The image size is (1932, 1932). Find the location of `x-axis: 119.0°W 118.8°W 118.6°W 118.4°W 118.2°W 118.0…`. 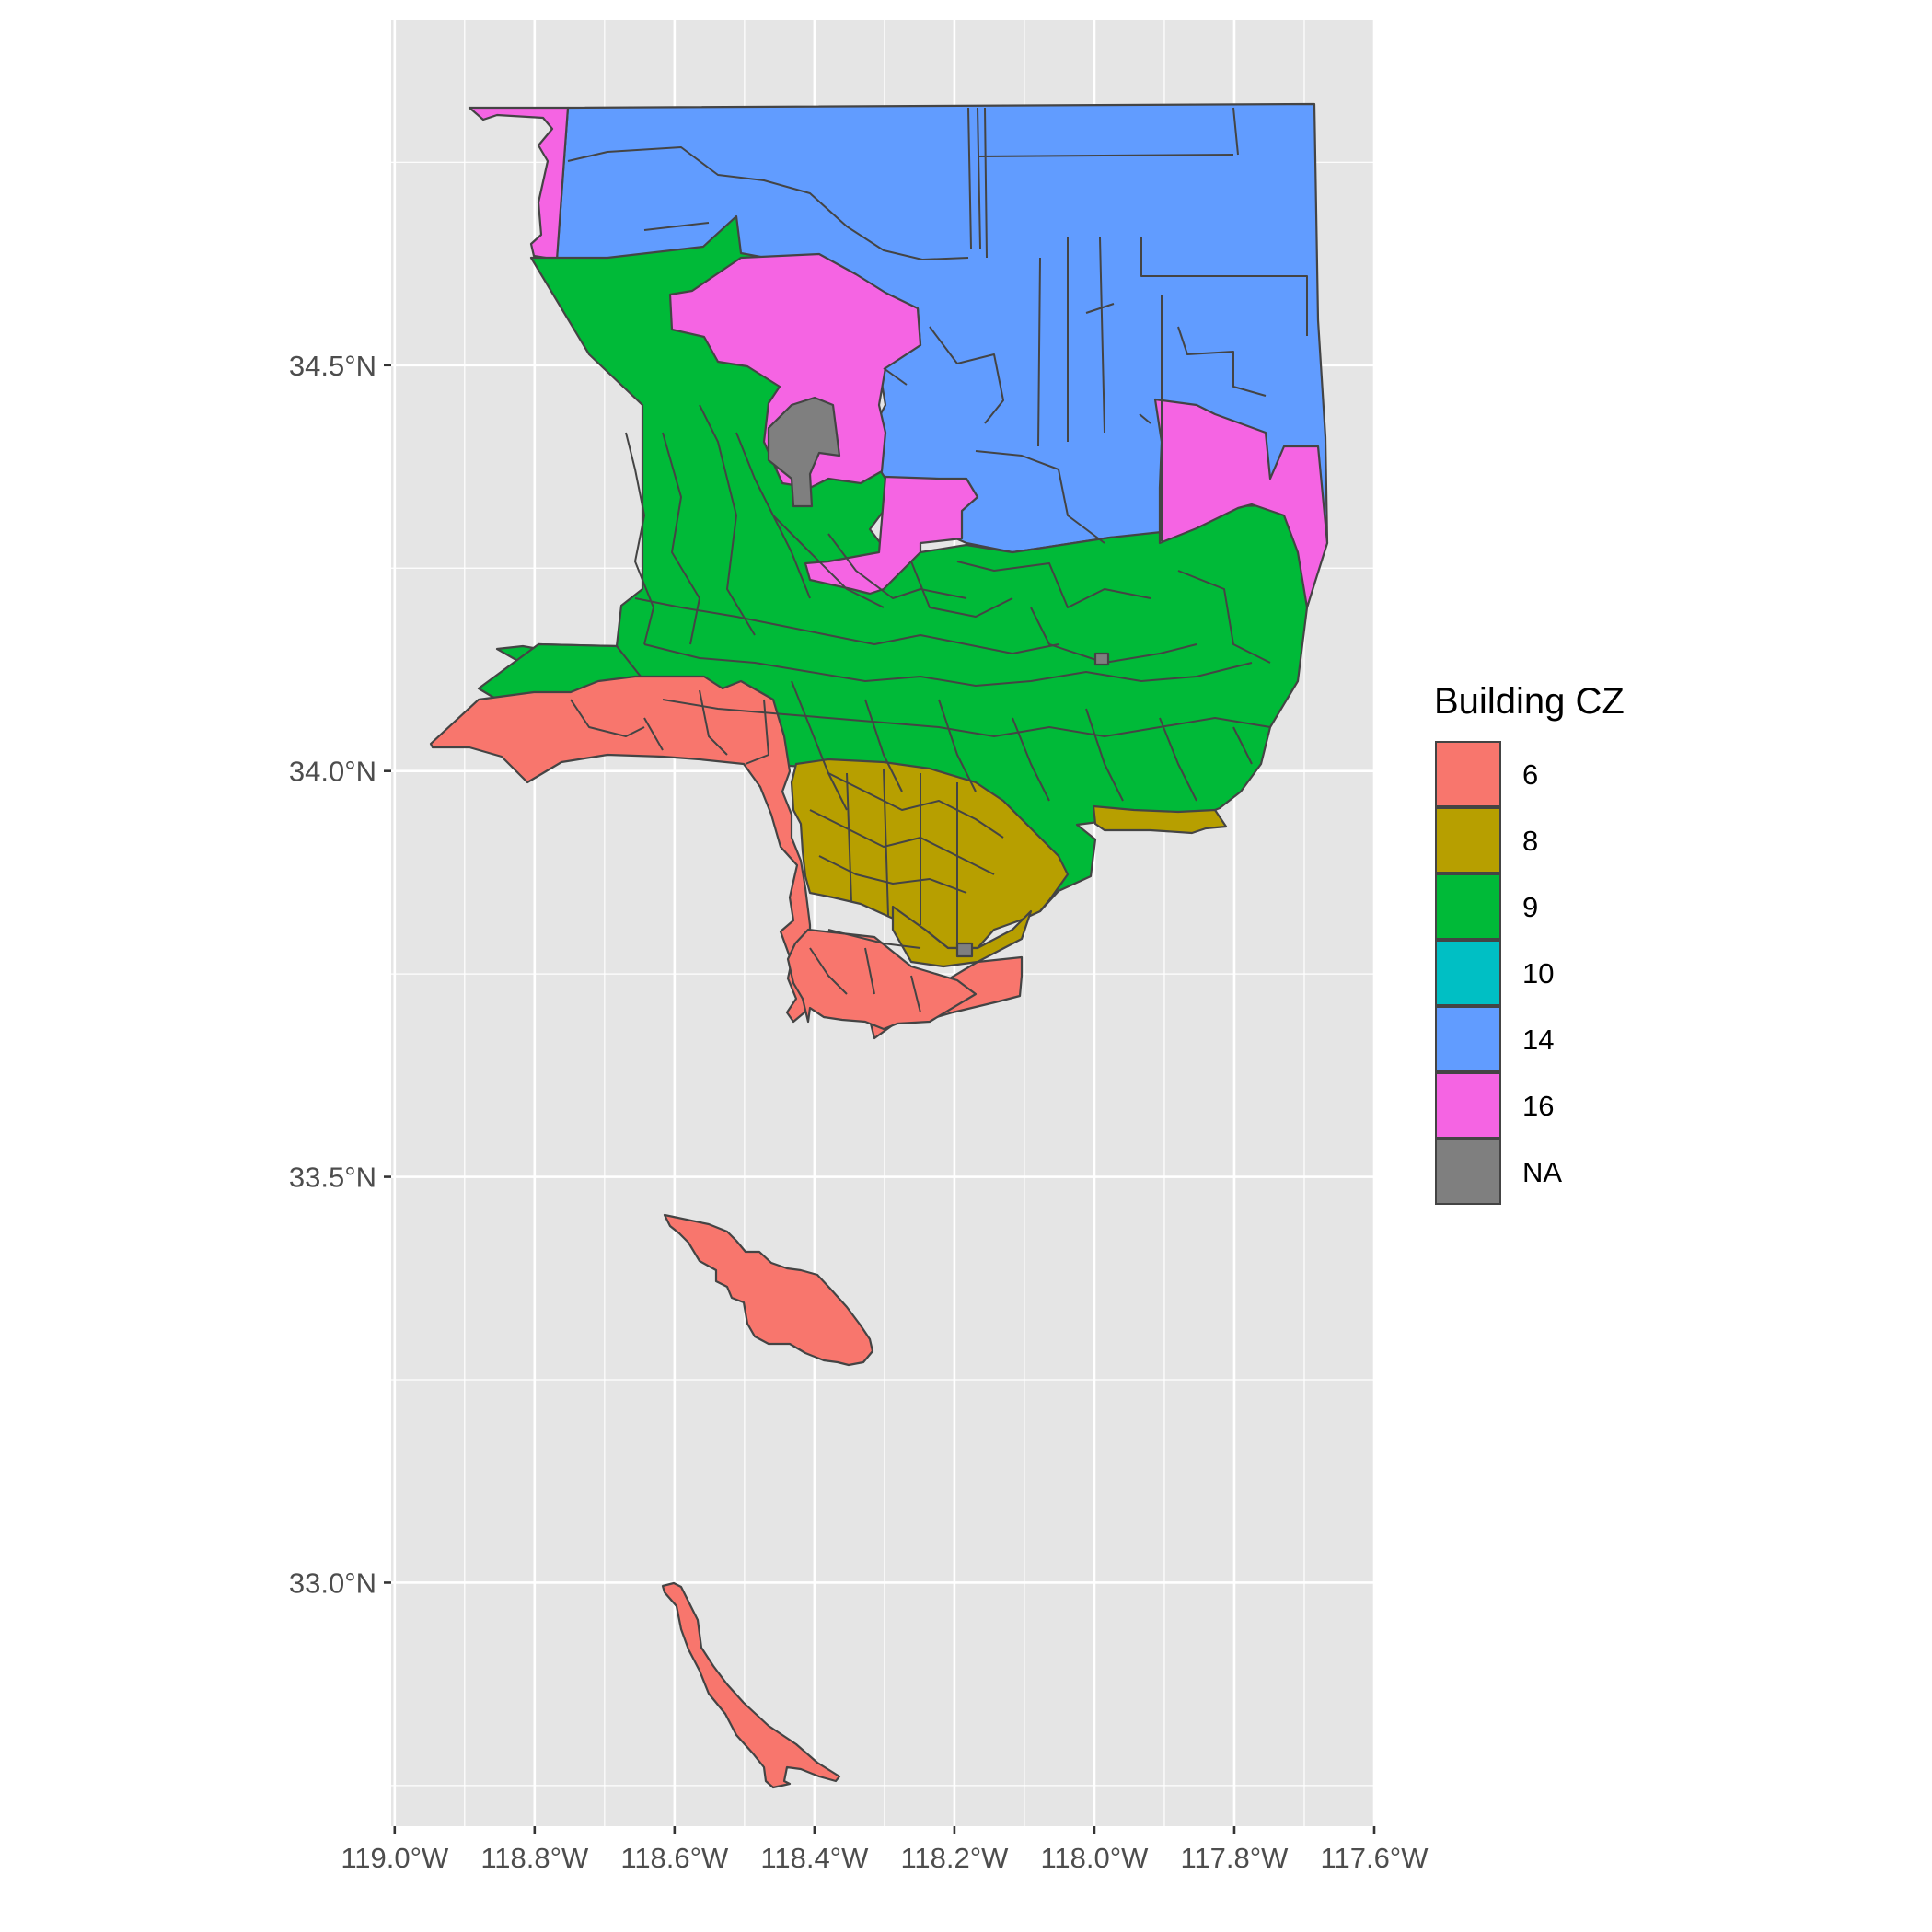

x-axis: 119.0°W 118.8°W 118.6°W 118.4°W 118.2°W 118.0… is located at coordinates (885, 1850).